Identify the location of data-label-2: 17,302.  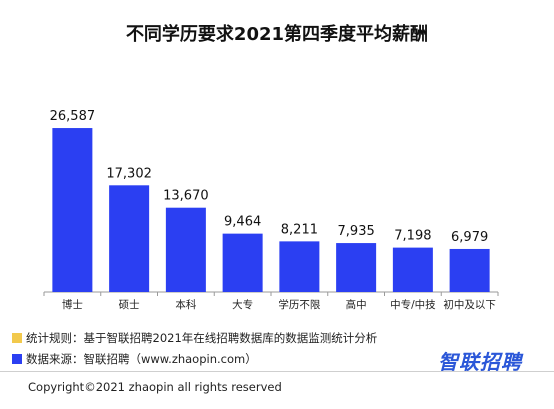
(129, 173).